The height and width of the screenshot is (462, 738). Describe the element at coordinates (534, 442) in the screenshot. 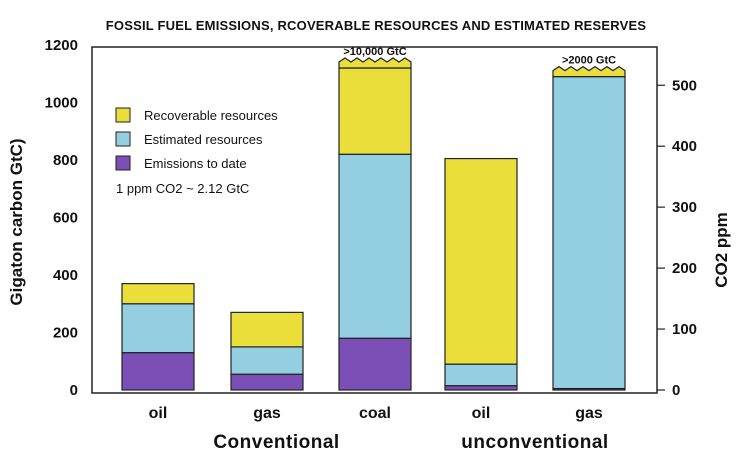

I see `group-label: unconventional` at that location.